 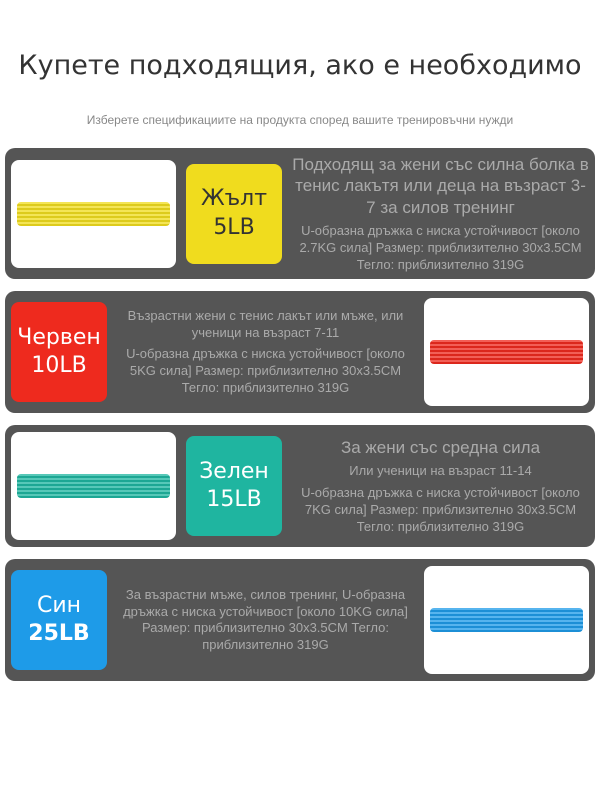 I want to click on color-tag-green: Зелен 15LB, so click(x=234, y=486).